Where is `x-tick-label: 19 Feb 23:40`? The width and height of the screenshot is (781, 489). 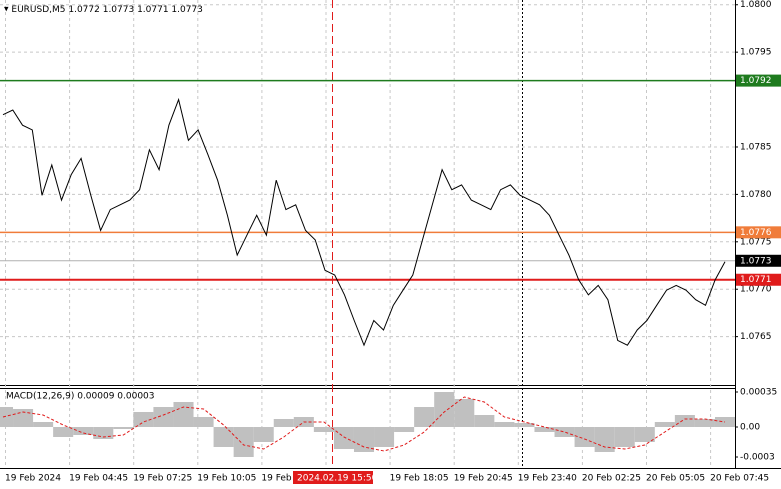 x-tick-label: 19 Feb 23:40 is located at coordinates (547, 479).